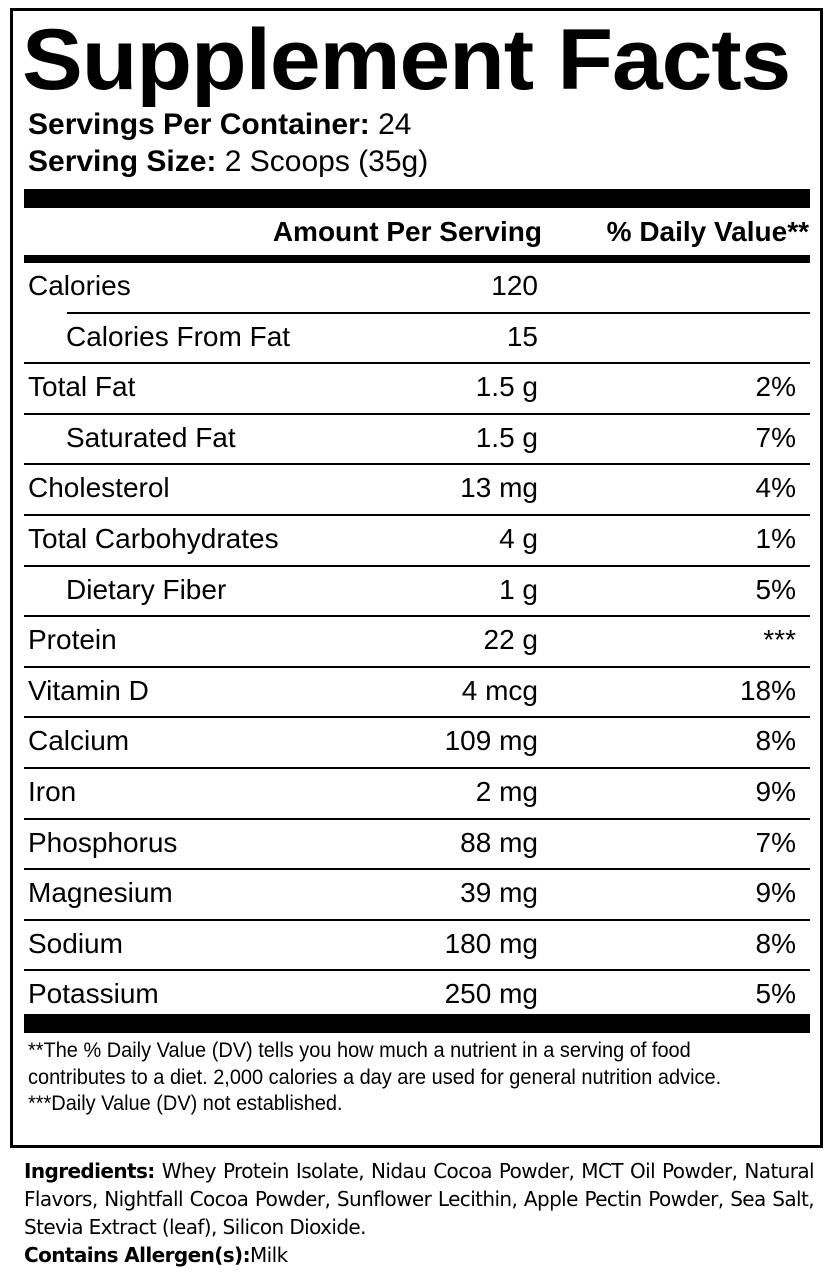  I want to click on footnote-not-established: ***Daily Value (DV) not established., so click(185, 1103).